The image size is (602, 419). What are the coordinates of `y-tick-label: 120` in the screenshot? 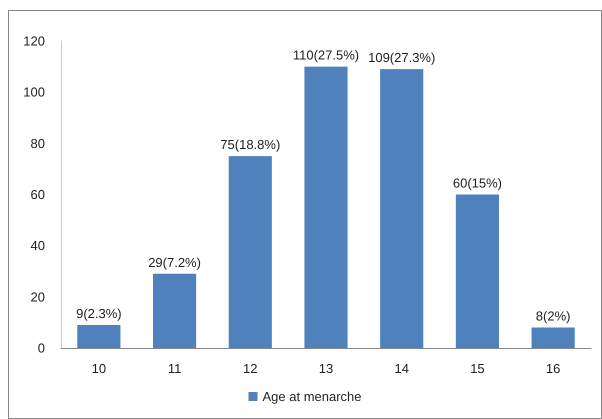 It's located at (34, 41).